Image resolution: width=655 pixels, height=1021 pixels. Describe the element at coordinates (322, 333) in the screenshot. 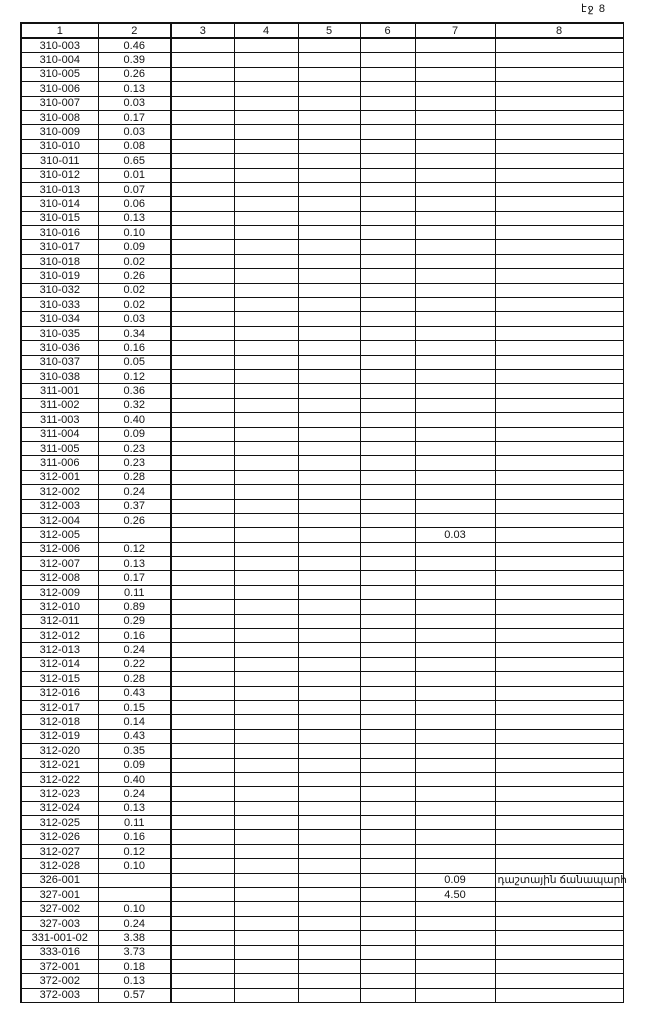

I see `table-row: 310-035 0.34` at that location.